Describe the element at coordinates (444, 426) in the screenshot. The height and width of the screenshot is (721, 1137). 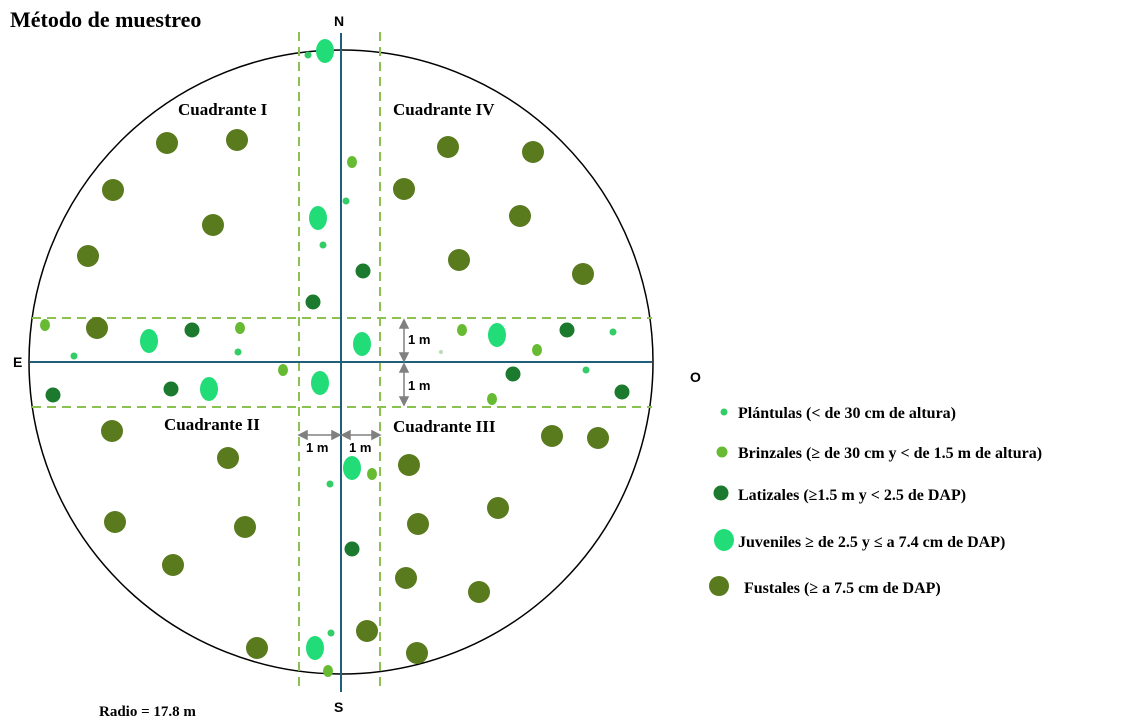
I see `quadrant-label-3: Cuadrante III` at that location.